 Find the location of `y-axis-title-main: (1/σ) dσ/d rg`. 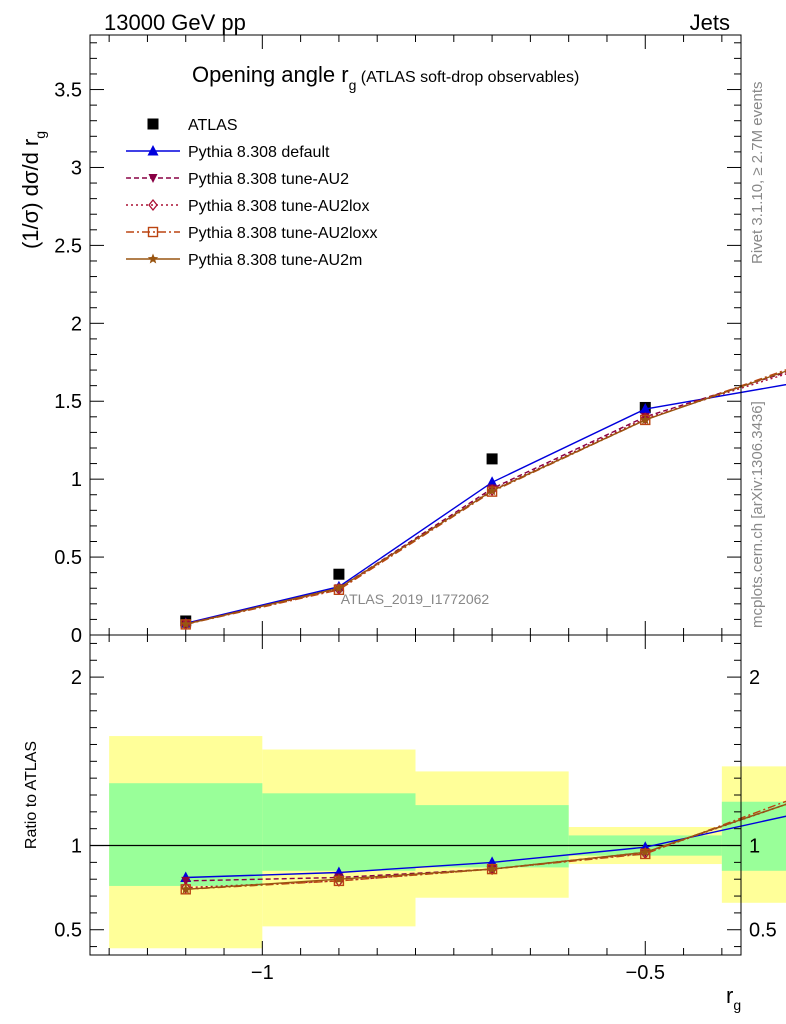

y-axis-title-main: (1/σ) dσ/d rg is located at coordinates (33, 190).